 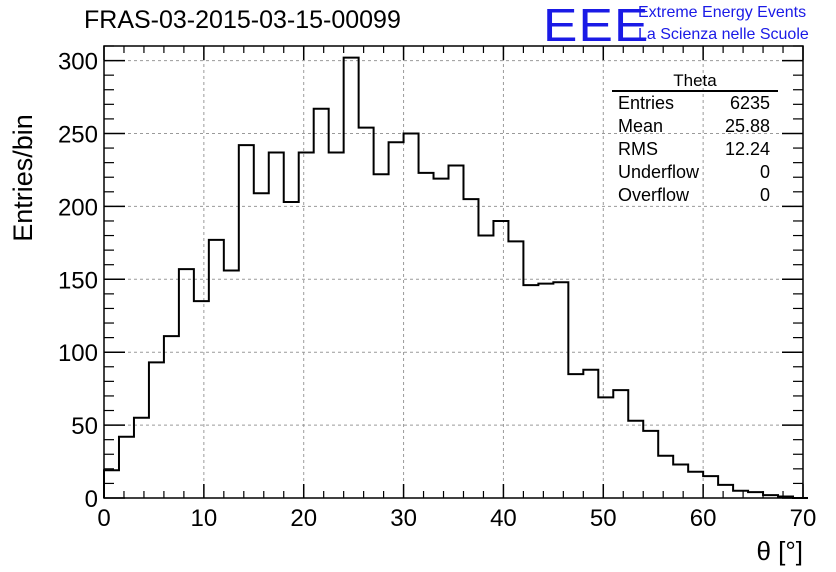 I want to click on stats-title: Theta, so click(x=695, y=82).